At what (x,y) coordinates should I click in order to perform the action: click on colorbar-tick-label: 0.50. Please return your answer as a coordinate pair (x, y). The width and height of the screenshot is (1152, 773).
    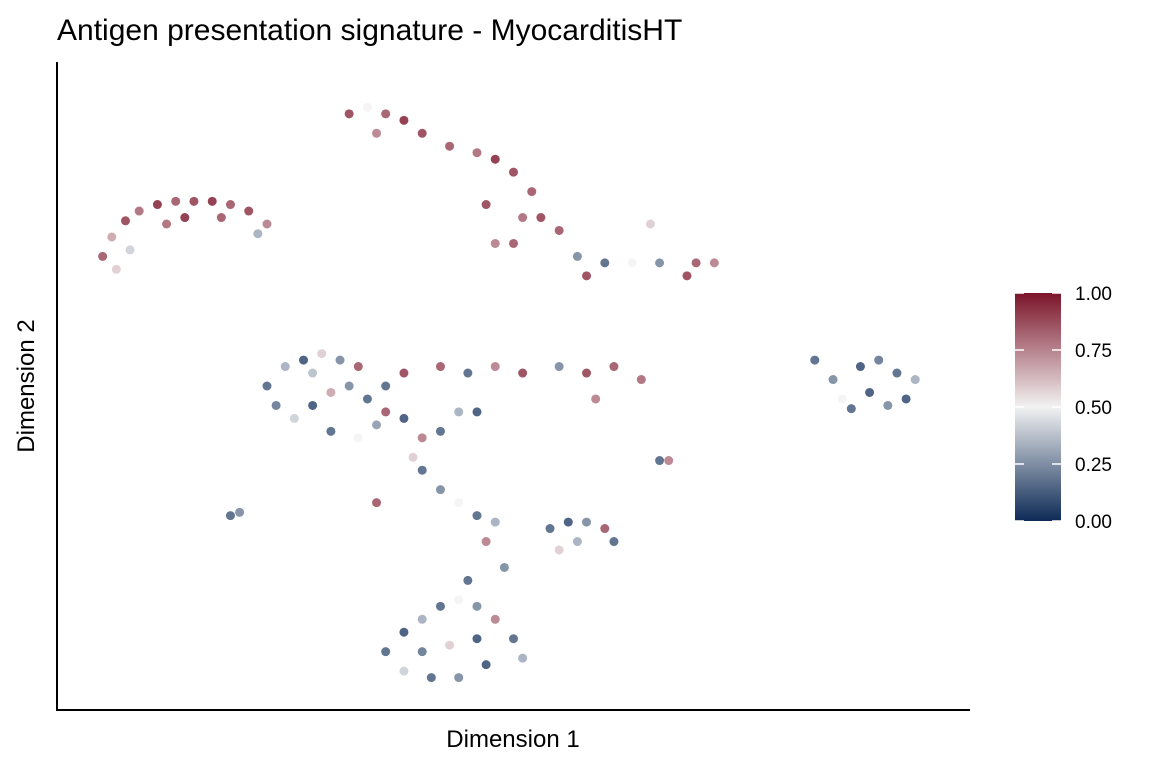
    Looking at the image, I should click on (1093, 408).